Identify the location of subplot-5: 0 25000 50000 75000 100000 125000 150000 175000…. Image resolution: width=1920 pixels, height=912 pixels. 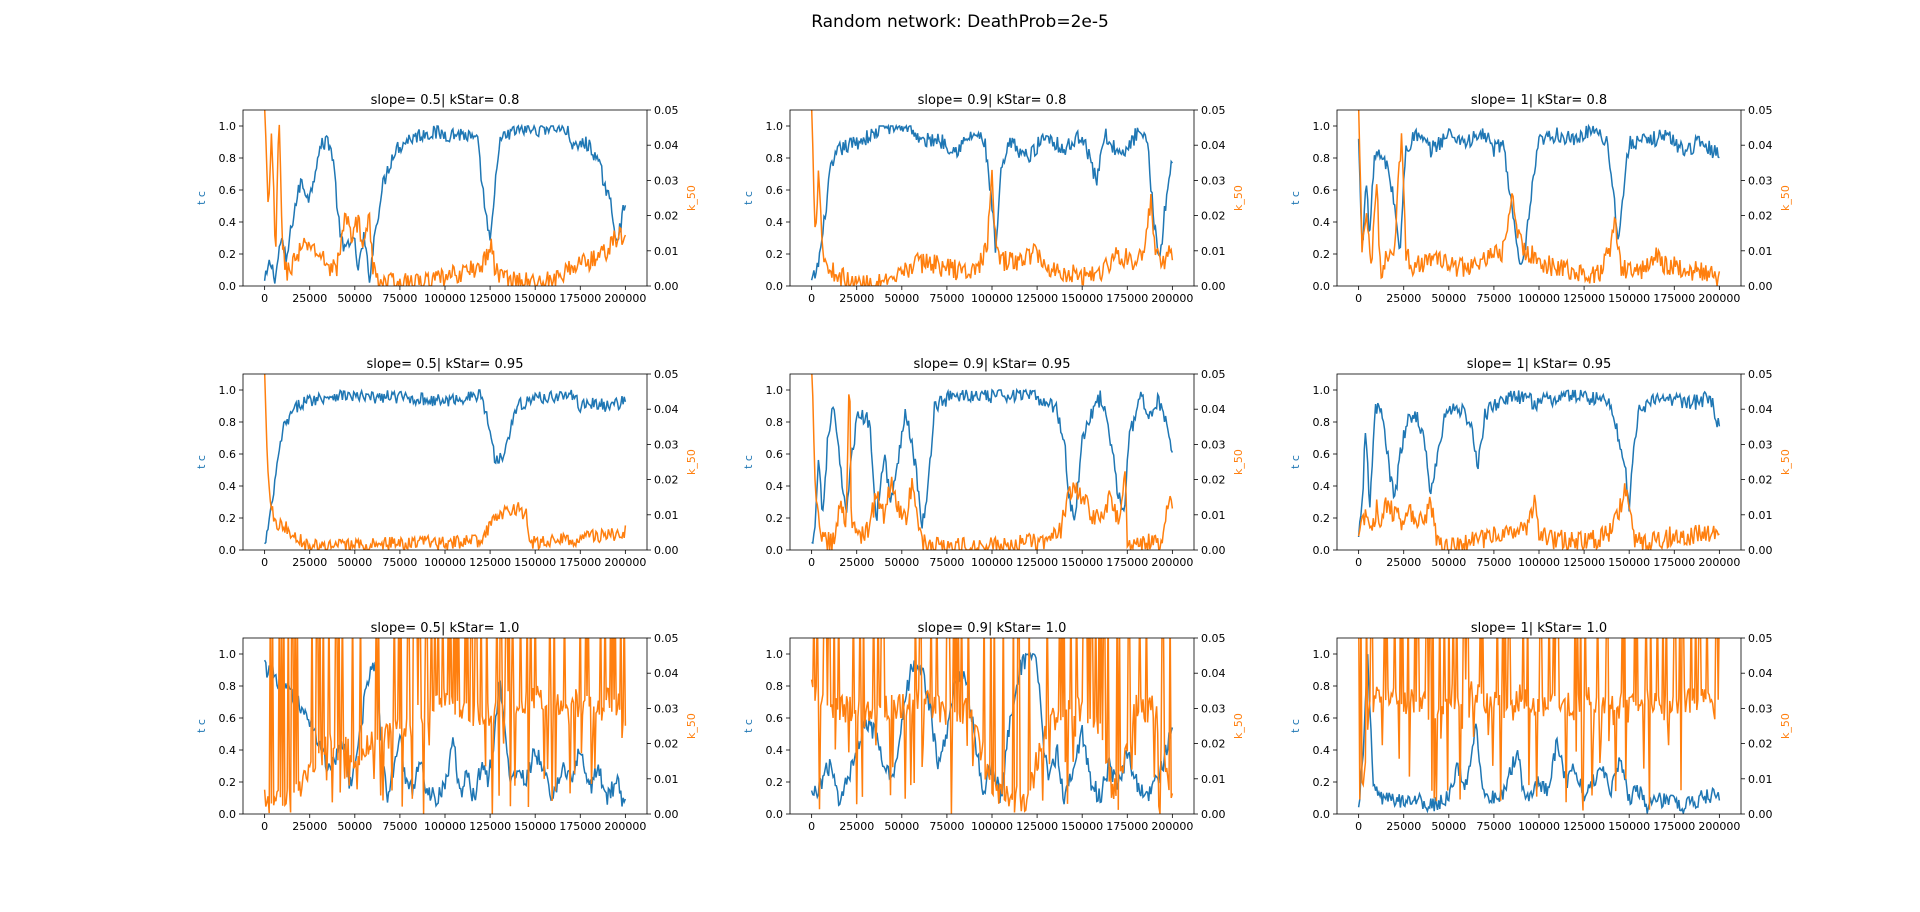
(993, 463).